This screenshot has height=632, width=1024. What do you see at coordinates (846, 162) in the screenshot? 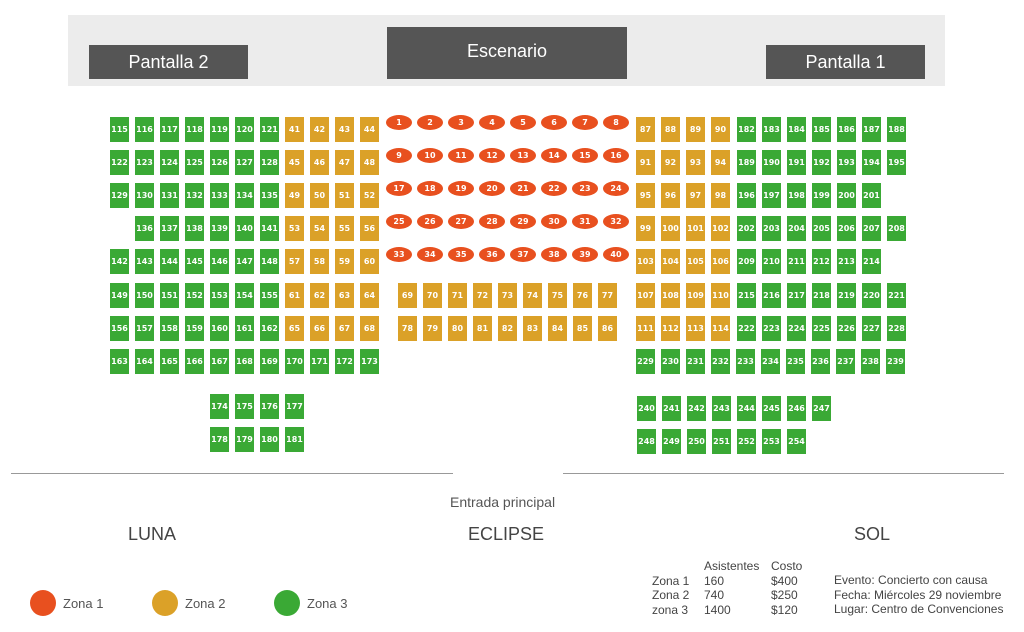
I see `seat-193: 193` at bounding box center [846, 162].